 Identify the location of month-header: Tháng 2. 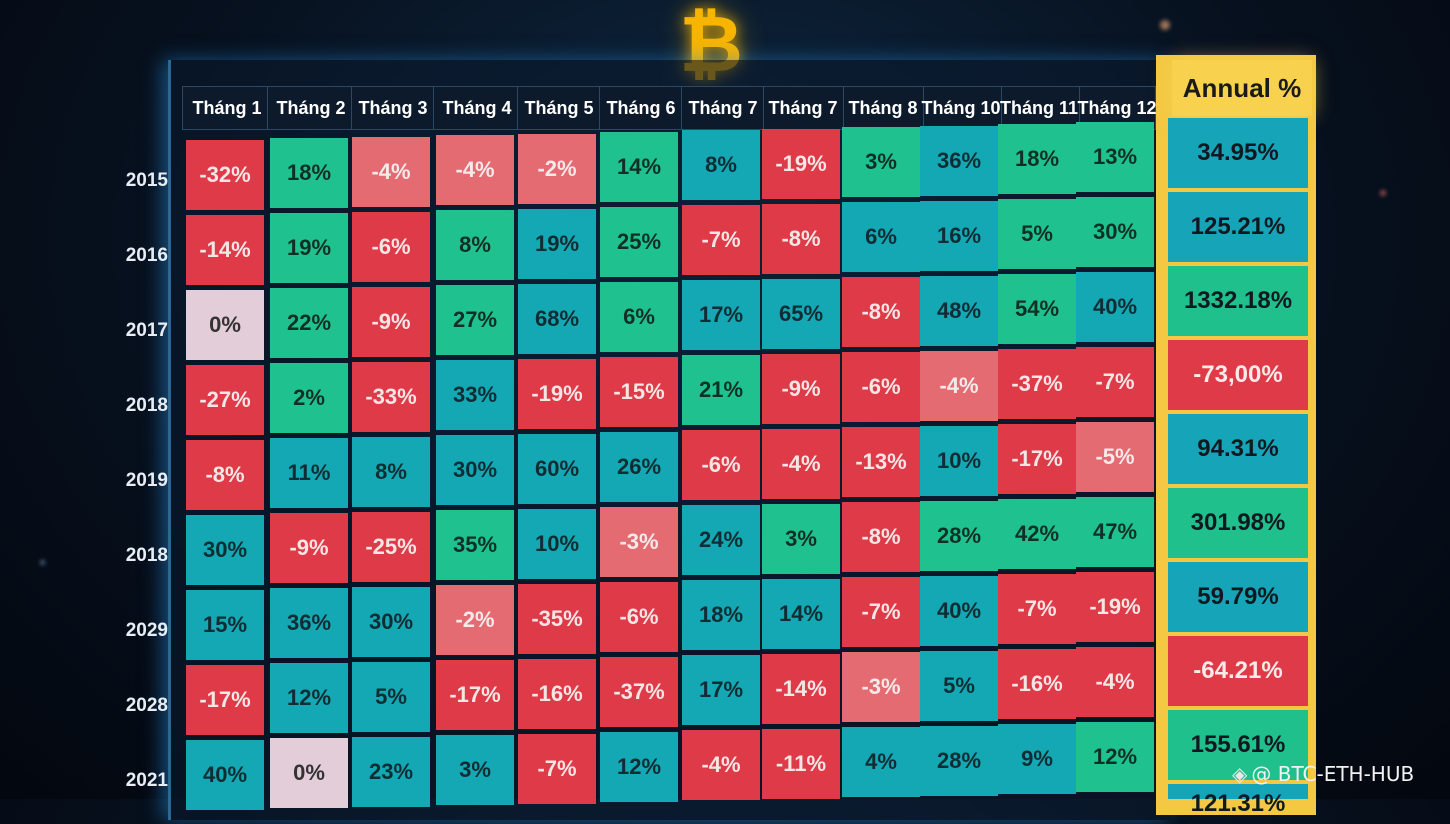
(311, 108).